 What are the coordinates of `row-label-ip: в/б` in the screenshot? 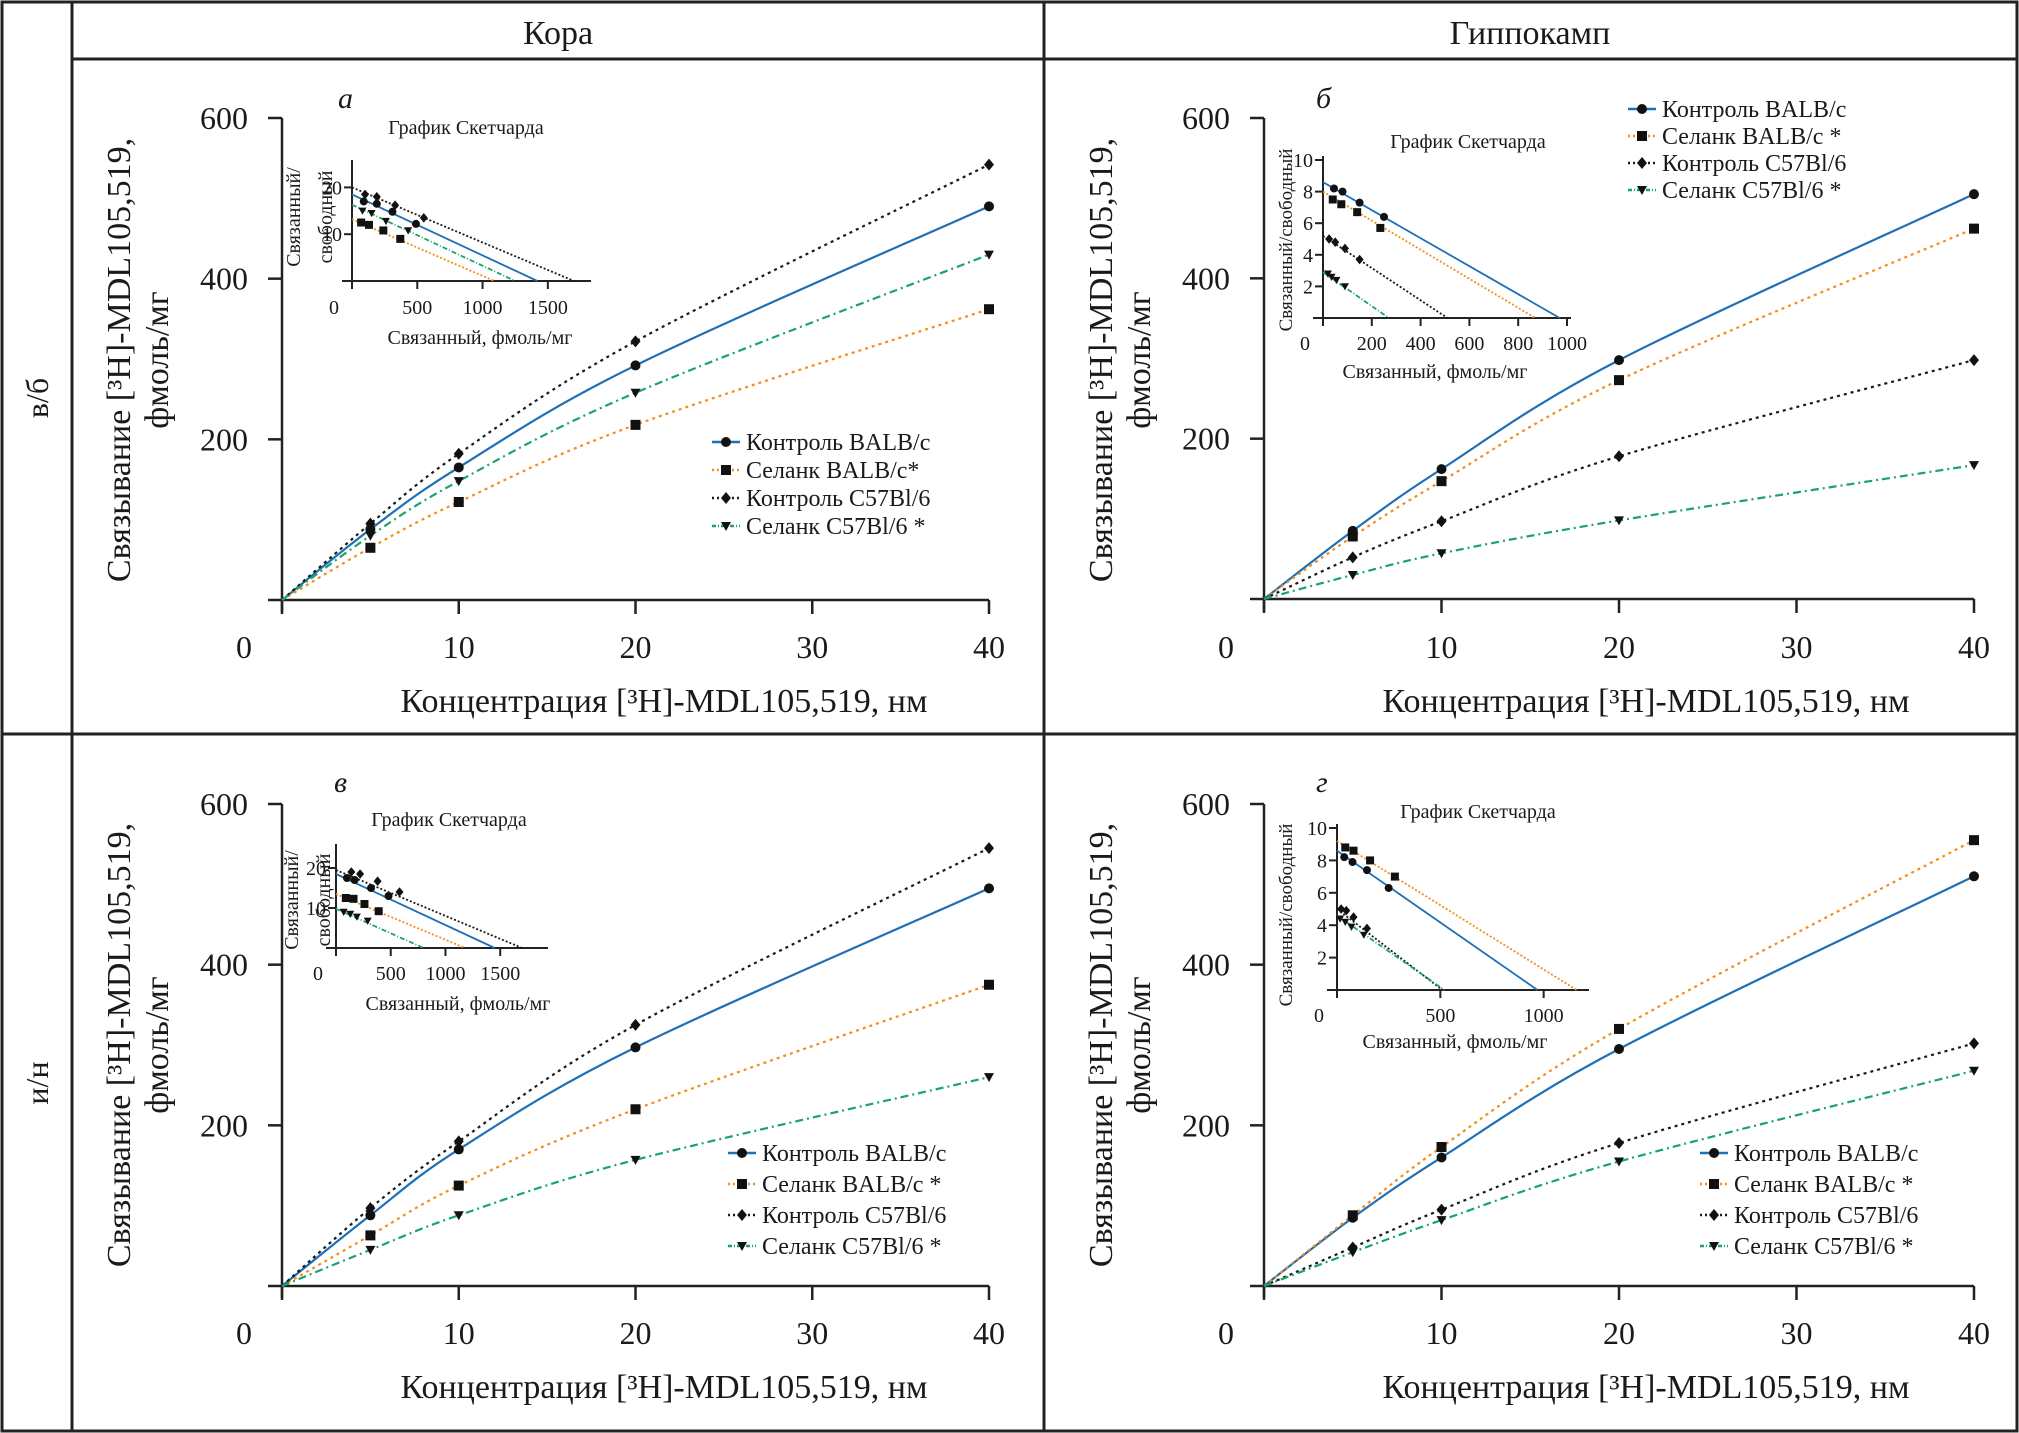 It's located at (37, 398).